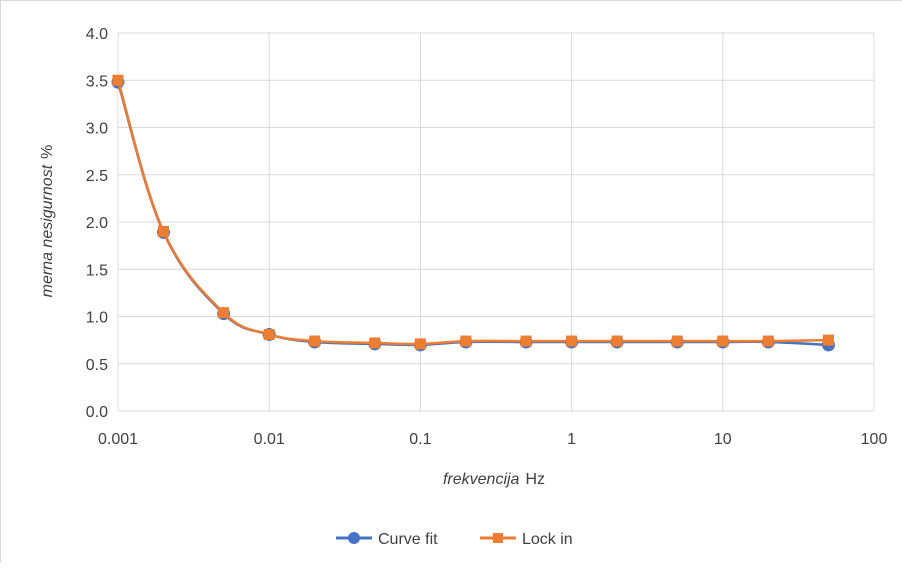  Describe the element at coordinates (97, 34) in the screenshot. I see `y-tick-label: 4.0` at that location.